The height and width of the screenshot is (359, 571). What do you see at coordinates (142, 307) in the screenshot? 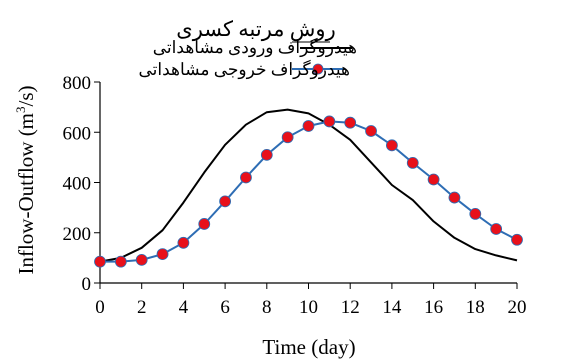
I see `x-tick-label: 2` at bounding box center [142, 307].